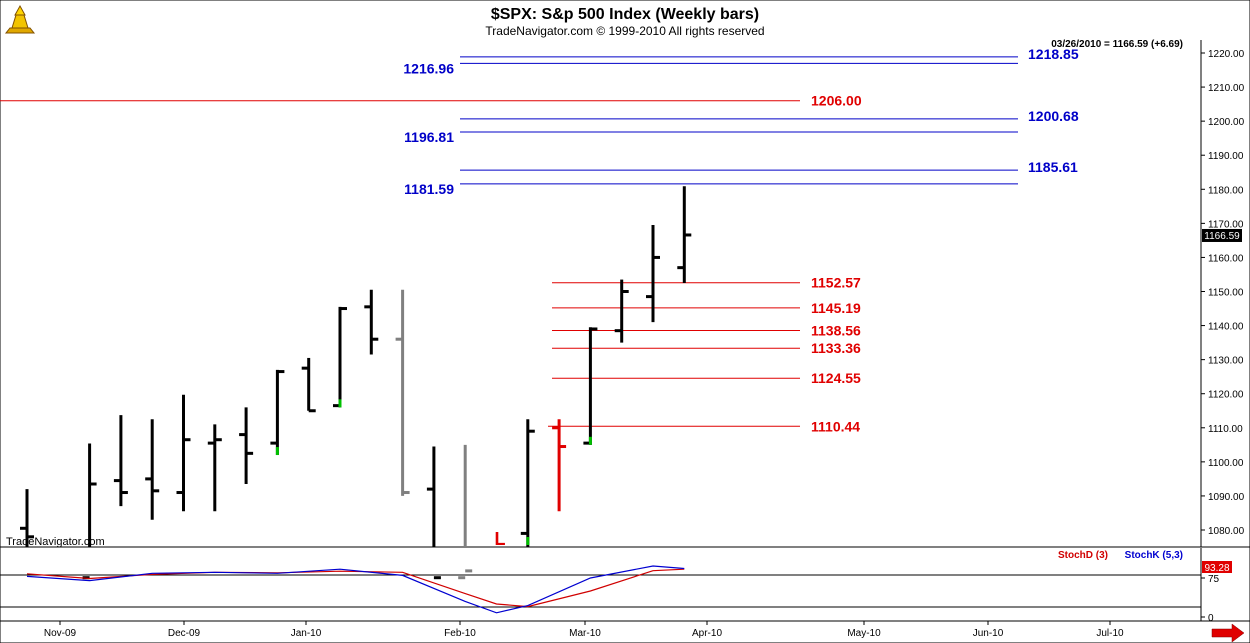  I want to click on level-label: 1216.96, so click(428, 68).